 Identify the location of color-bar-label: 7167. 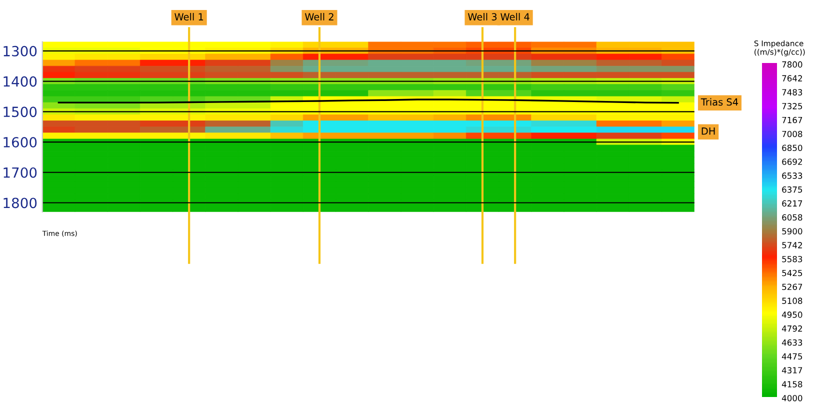
(792, 120).